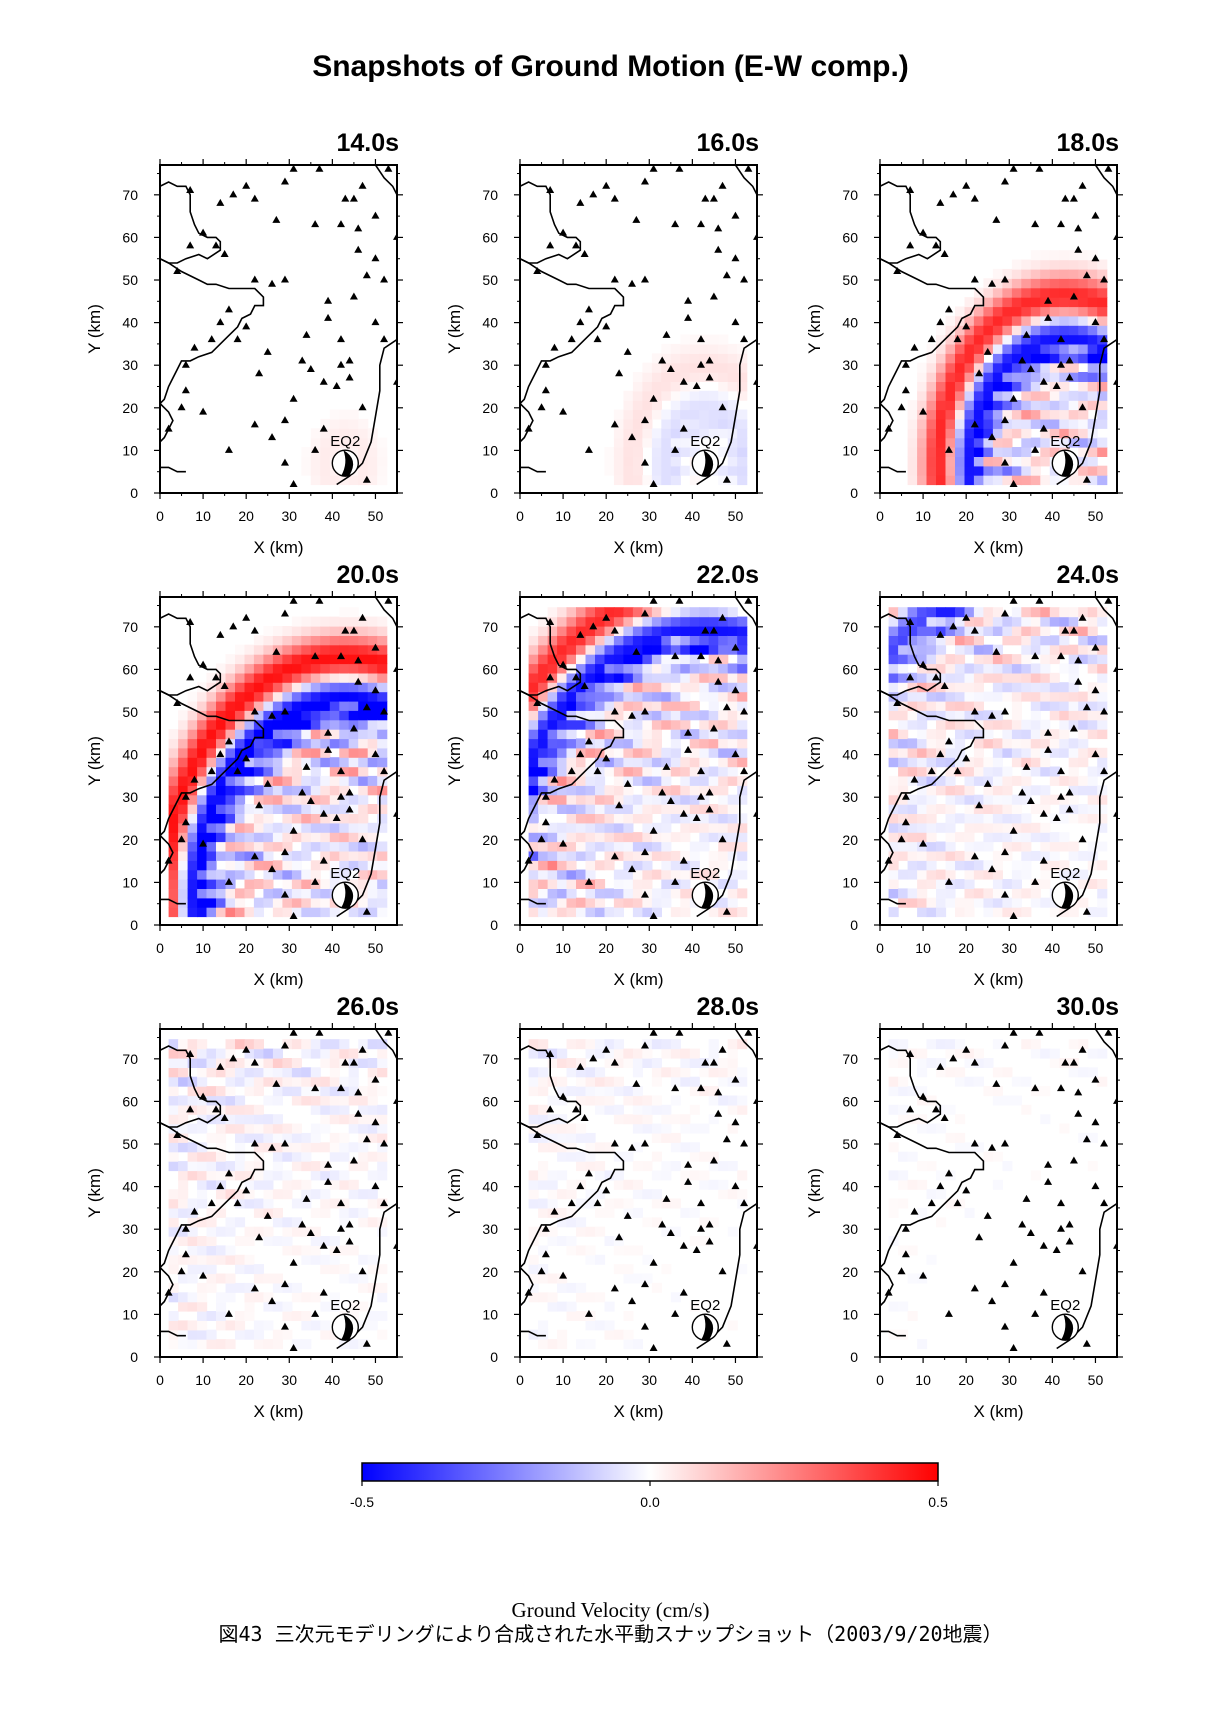 The height and width of the screenshot is (1710, 1221). What do you see at coordinates (160, 516) in the screenshot?
I see `x-tick-label: 0` at bounding box center [160, 516].